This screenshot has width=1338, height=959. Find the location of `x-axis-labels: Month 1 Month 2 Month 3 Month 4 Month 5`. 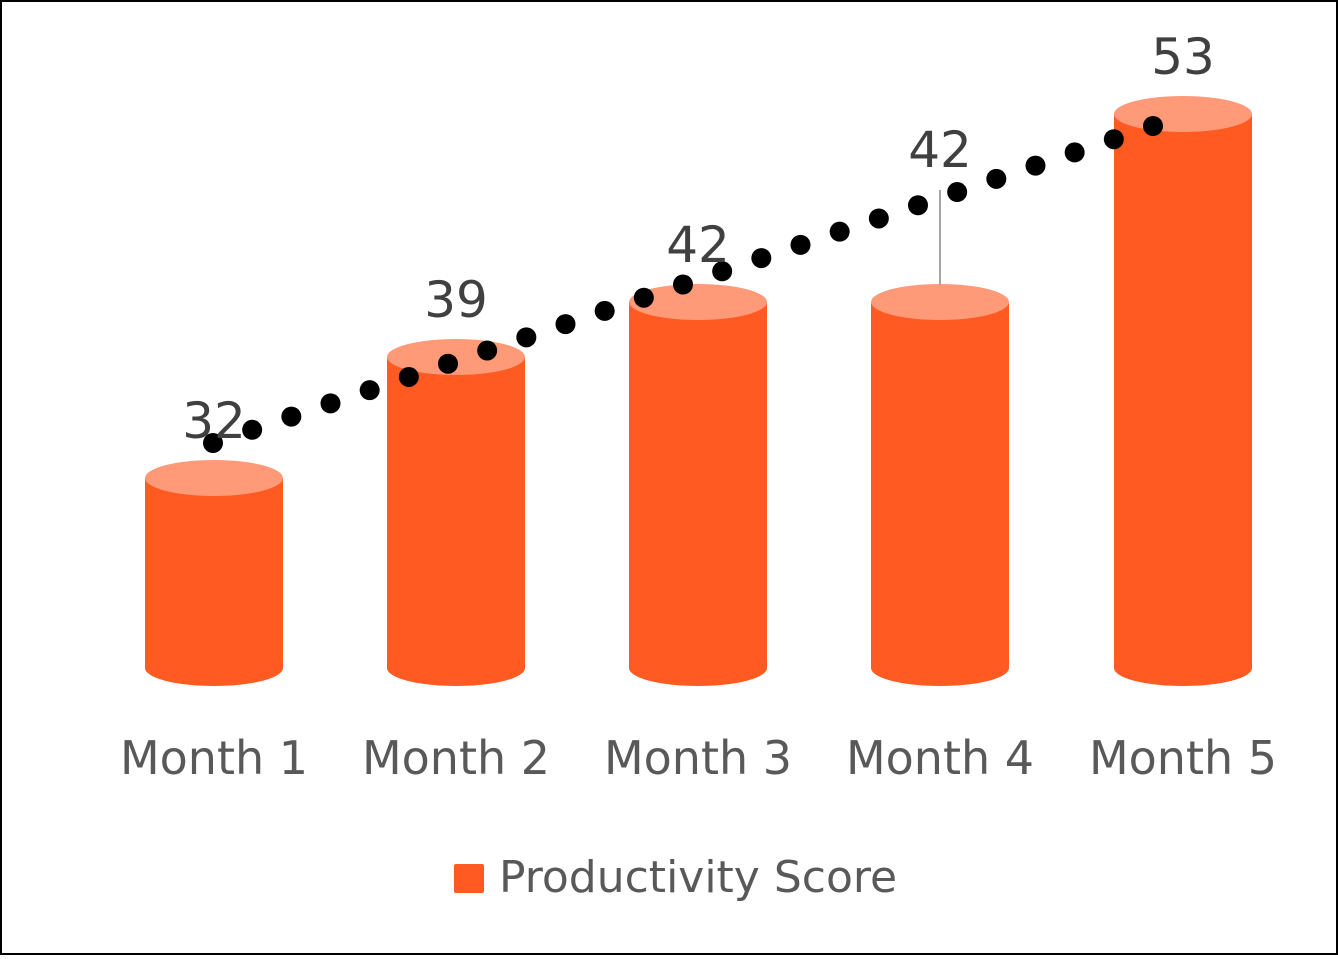

x-axis-labels: Month 1 Month 2 Month 3 Month 4 Month 5 is located at coordinates (698, 758).